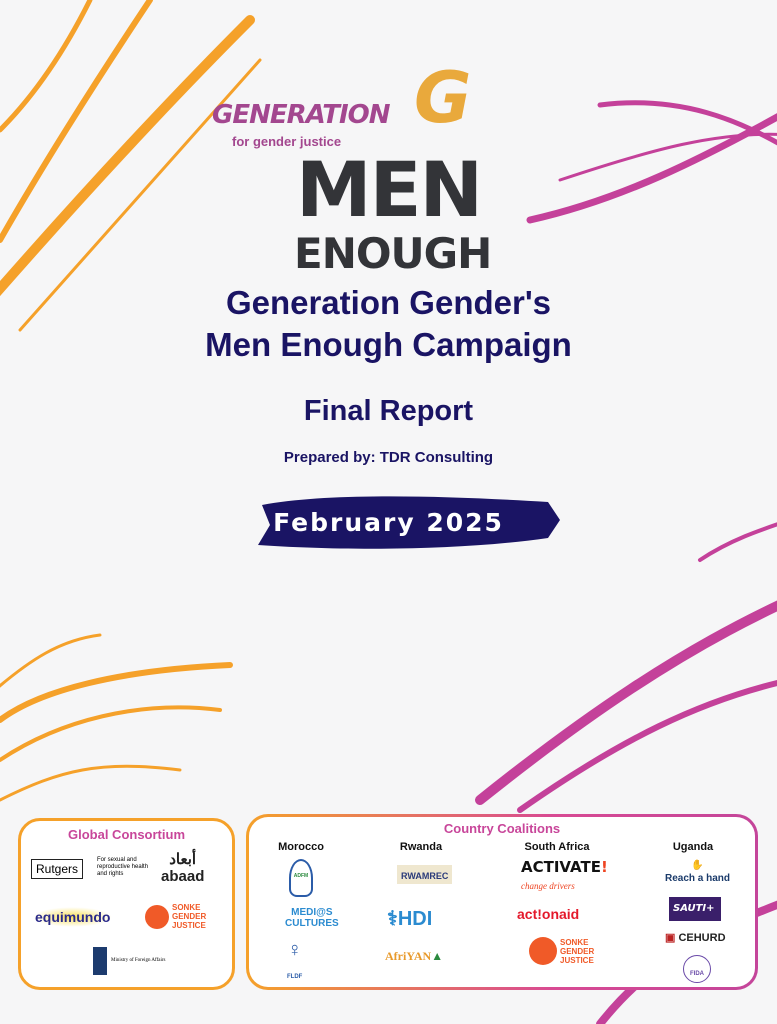 This screenshot has width=777, height=1024. What do you see at coordinates (557, 847) in the screenshot?
I see `country-south-africa: South Africa` at bounding box center [557, 847].